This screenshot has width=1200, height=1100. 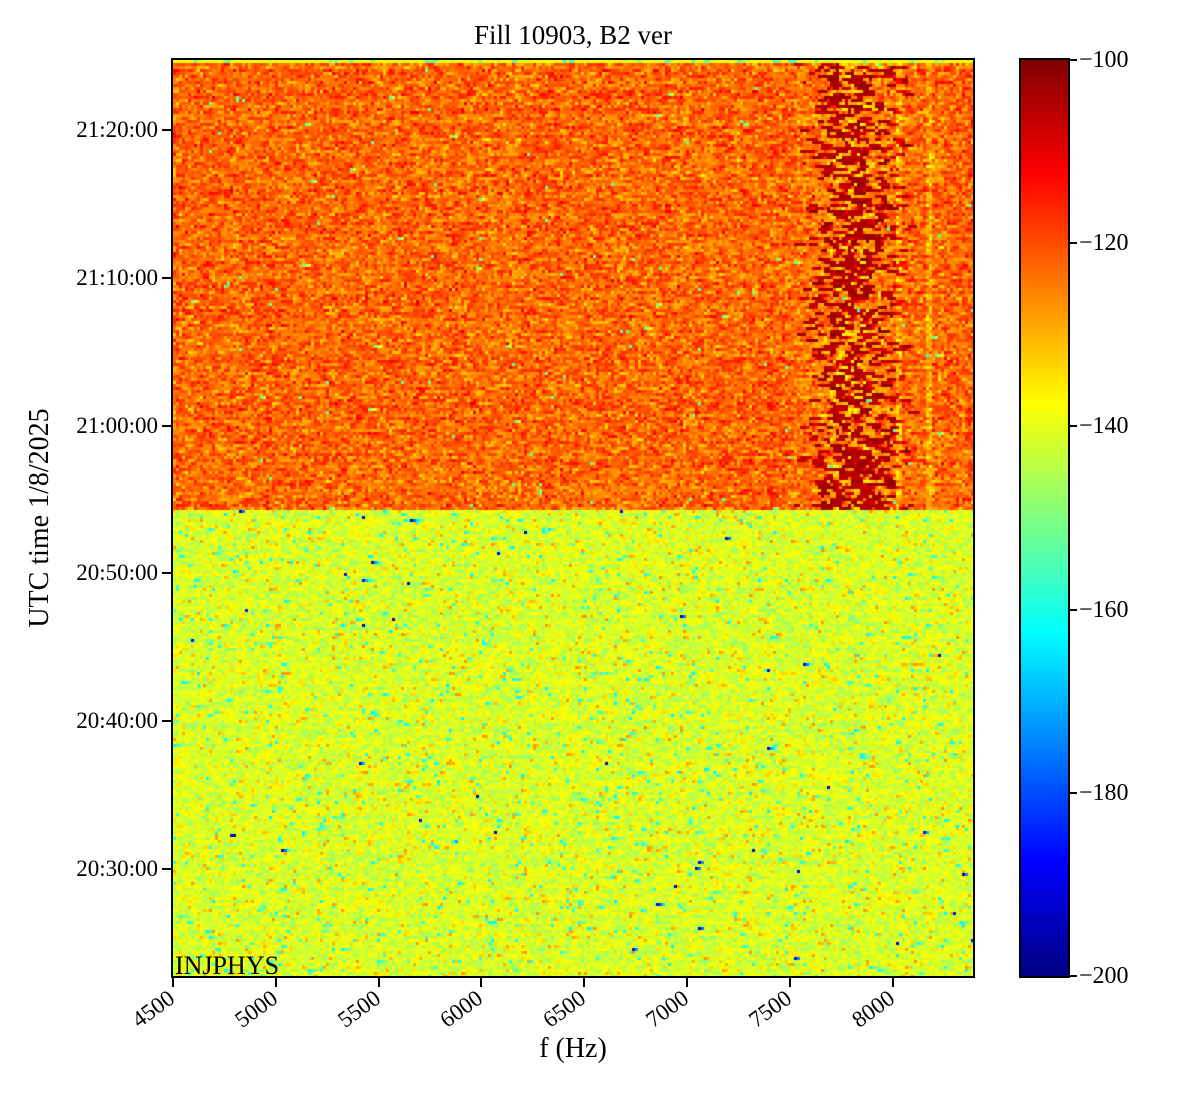 What do you see at coordinates (1104, 243) in the screenshot?
I see `colorbar-tick-label: −120` at bounding box center [1104, 243].